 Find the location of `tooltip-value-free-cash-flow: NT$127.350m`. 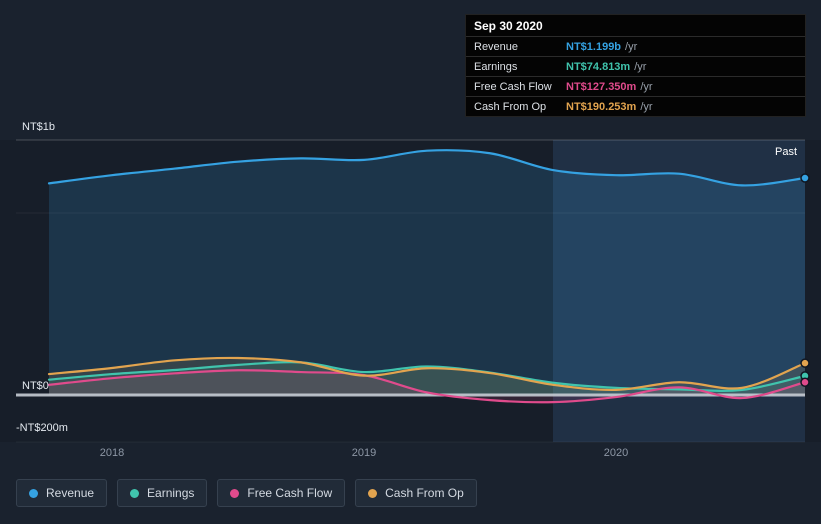

tooltip-value-free-cash-flow: NT$127.350m is located at coordinates (601, 86).